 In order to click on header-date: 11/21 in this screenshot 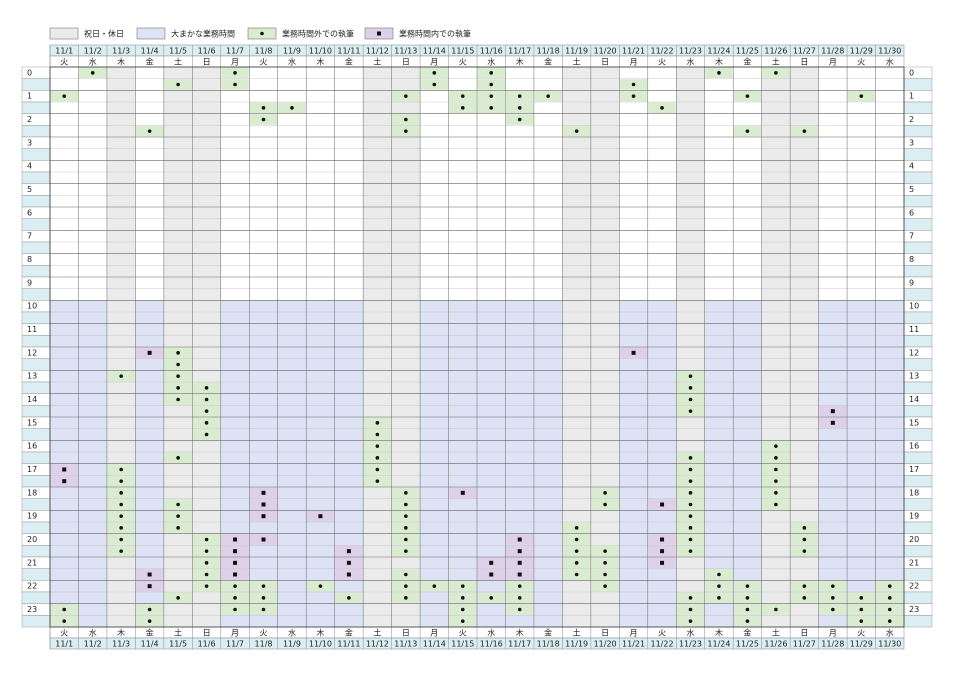, I will do `click(633, 644)`.